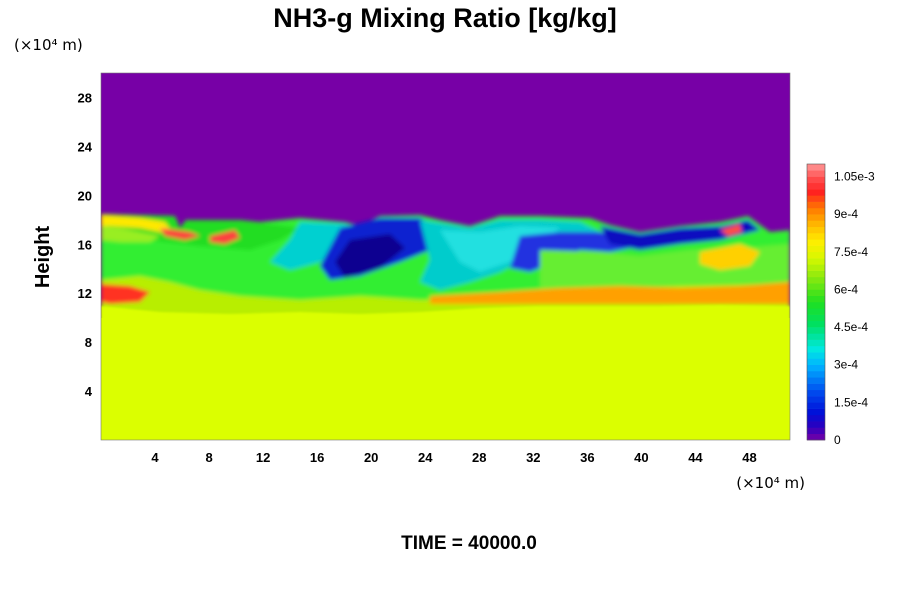 The height and width of the screenshot is (600, 900). Describe the element at coordinates (469, 543) in the screenshot. I see `time-annotation: TIME = 40000.0` at that location.